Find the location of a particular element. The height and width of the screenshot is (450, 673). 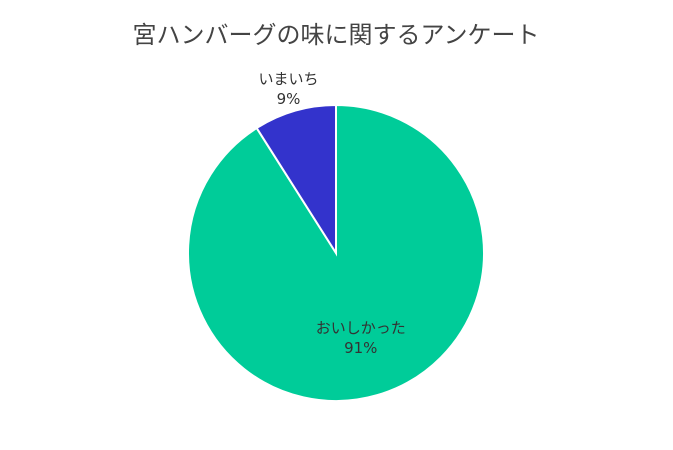

pie-slice is located at coordinates (296, 180).